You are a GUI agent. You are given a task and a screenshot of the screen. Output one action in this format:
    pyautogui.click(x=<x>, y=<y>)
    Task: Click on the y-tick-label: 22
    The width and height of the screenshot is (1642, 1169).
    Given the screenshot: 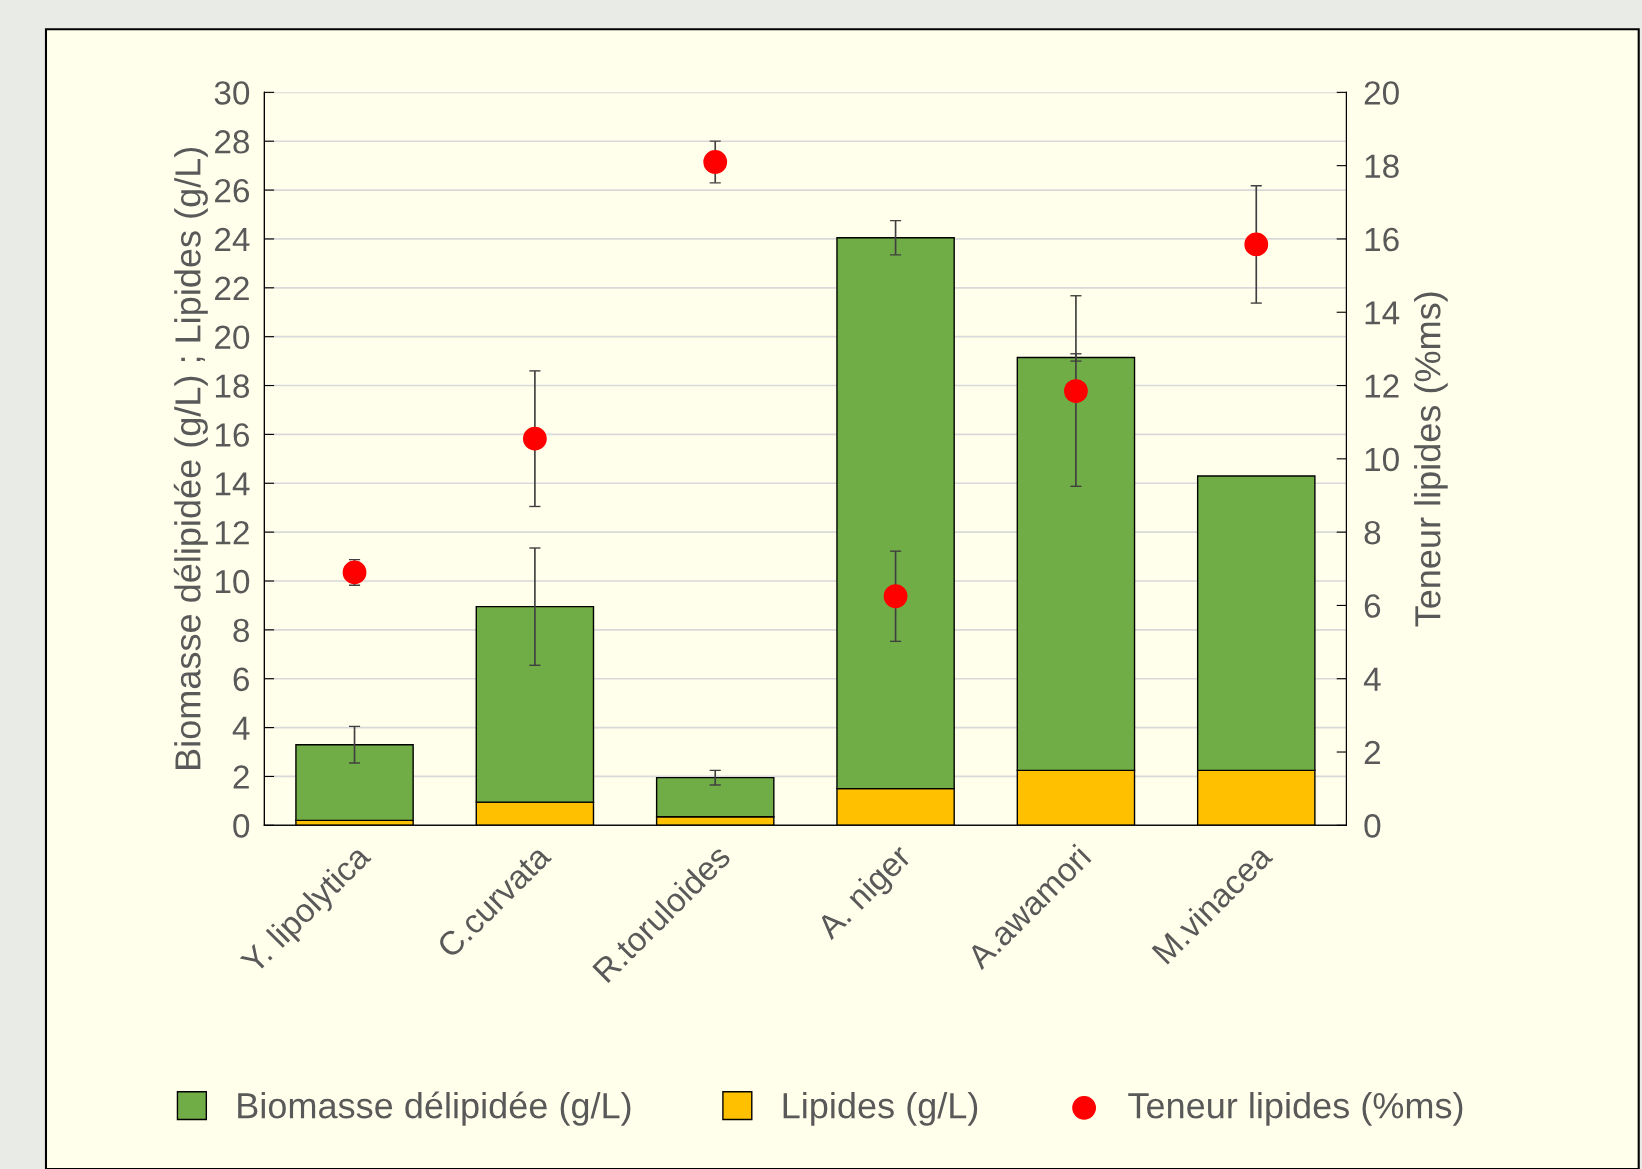 What is the action you would take?
    pyautogui.click(x=232, y=288)
    